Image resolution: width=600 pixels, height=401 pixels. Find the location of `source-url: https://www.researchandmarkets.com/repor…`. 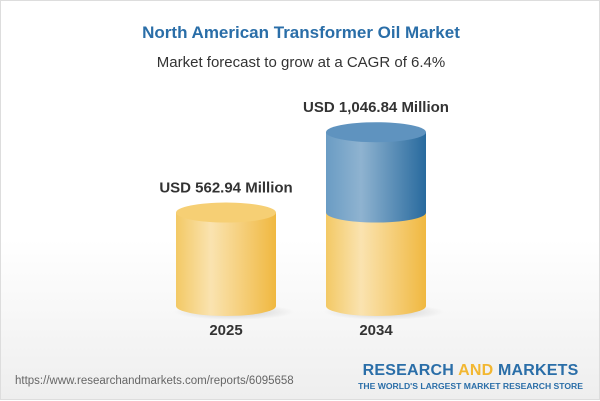

source-url: https://www.researchandmarkets.com/repor… is located at coordinates (154, 381).